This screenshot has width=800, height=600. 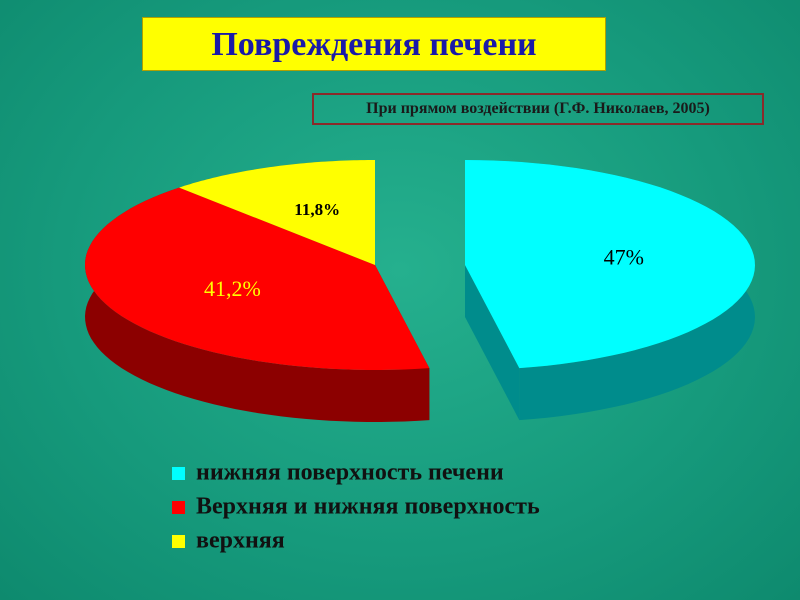 What do you see at coordinates (368, 507) in the screenshot?
I see `legend-label: Верхняя и нижняя поверхность` at bounding box center [368, 507].